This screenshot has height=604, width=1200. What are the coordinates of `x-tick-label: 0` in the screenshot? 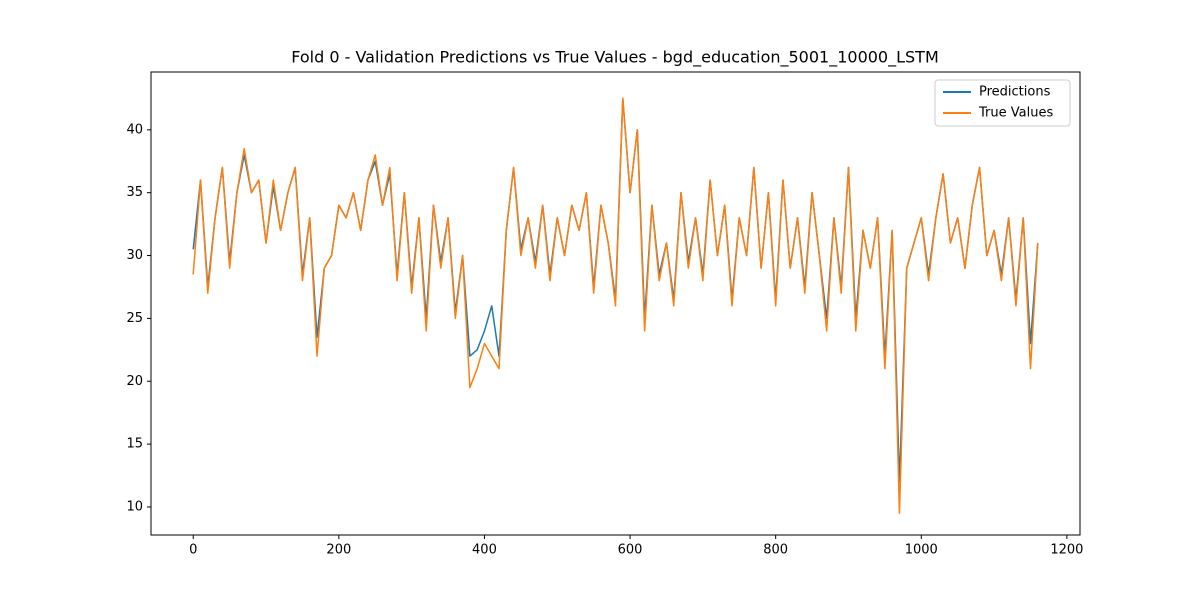 It's located at (193, 550).